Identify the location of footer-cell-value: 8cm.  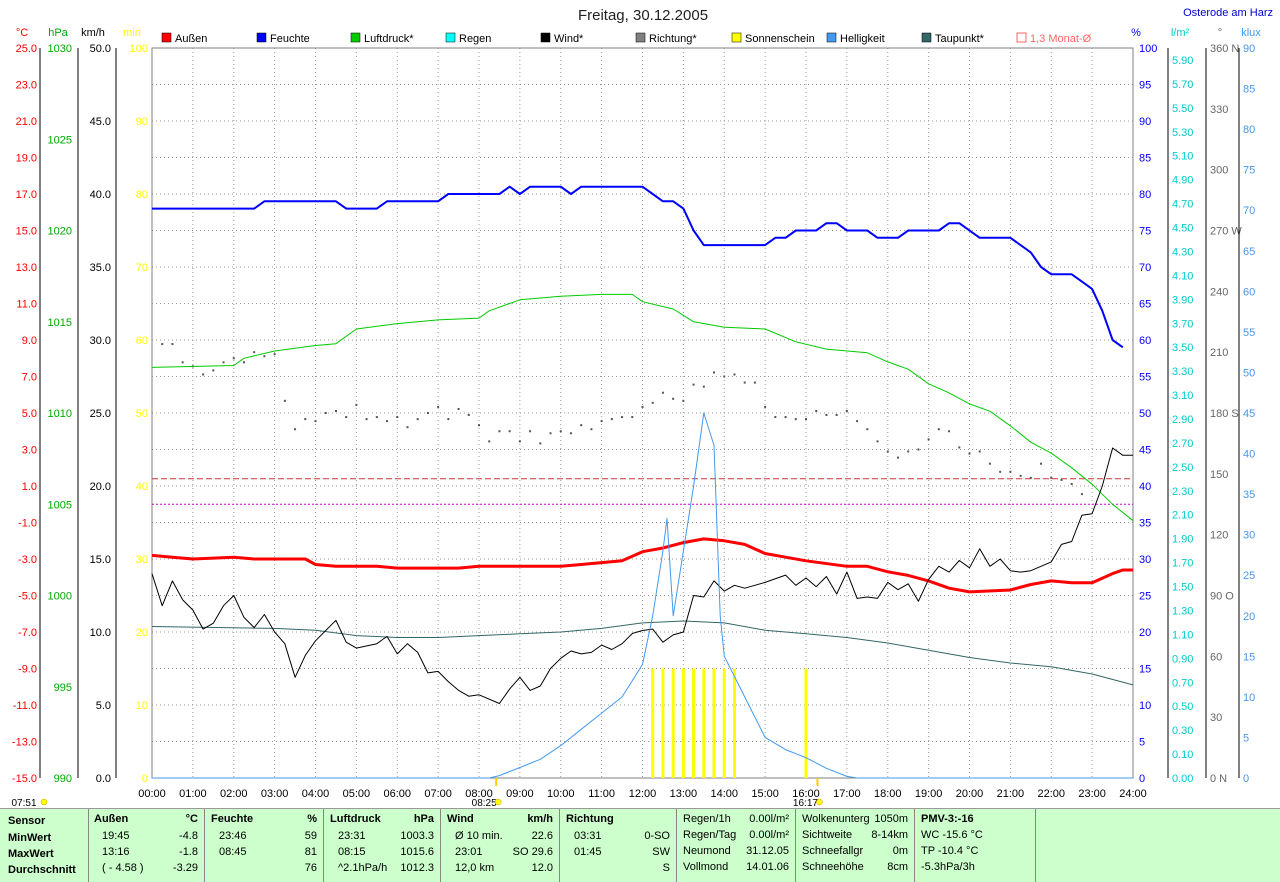
(897, 867).